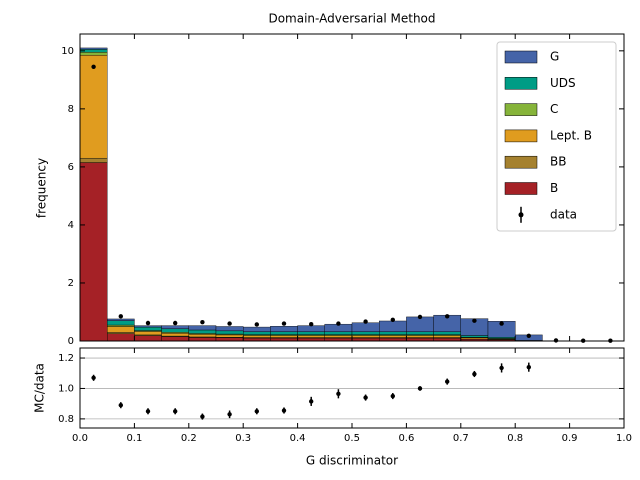  Describe the element at coordinates (554, 57) in the screenshot. I see `legend-label: G` at that location.